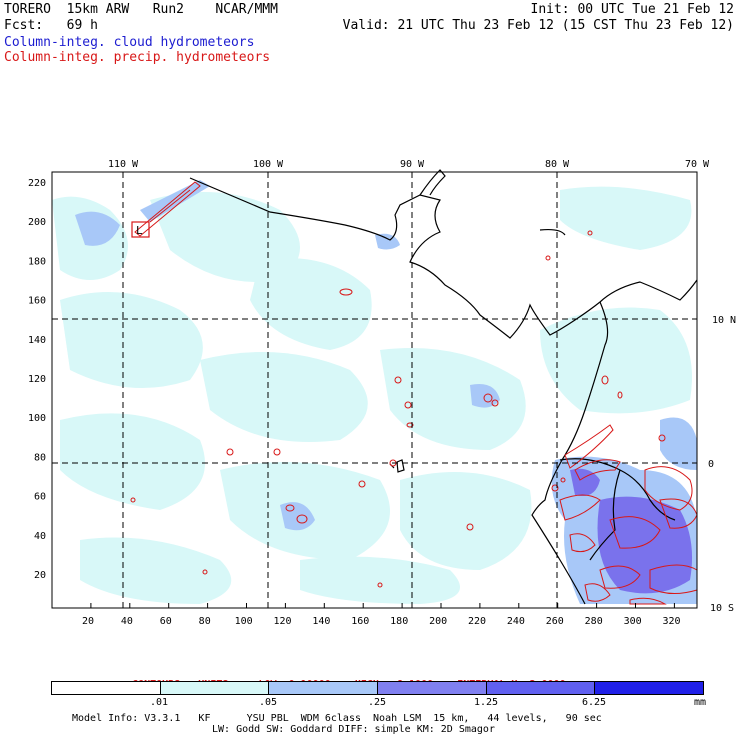  Describe the element at coordinates (123, 164) in the screenshot. I see `lon-label-110w: 110 W` at that location.